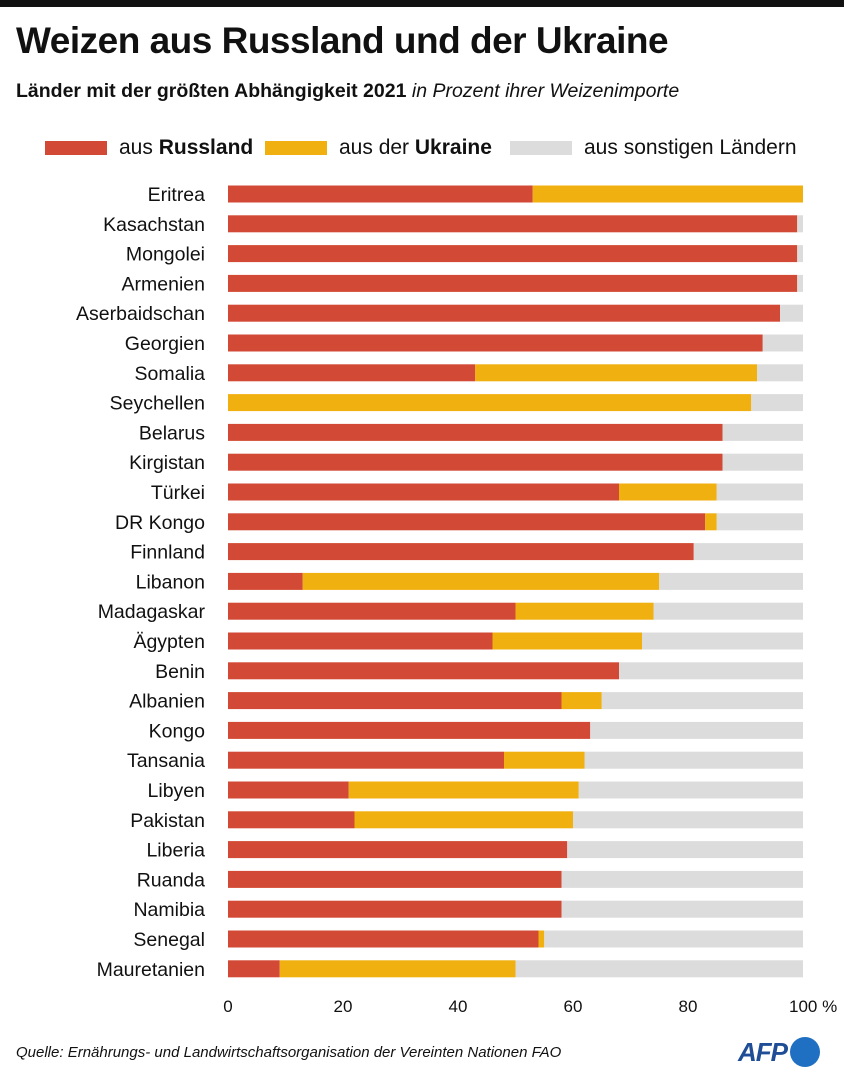 Image resolution: width=844 pixels, height=1080 pixels. I want to click on bar-agypten-sonstige, so click(722, 641).